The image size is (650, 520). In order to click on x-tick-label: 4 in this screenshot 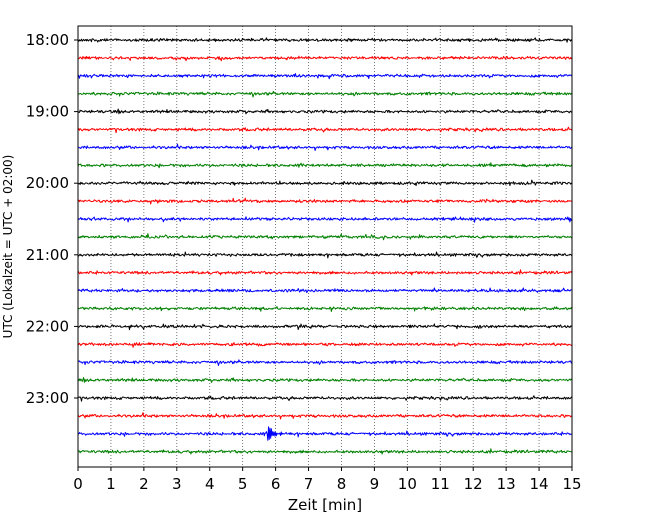, I will do `click(210, 484)`.